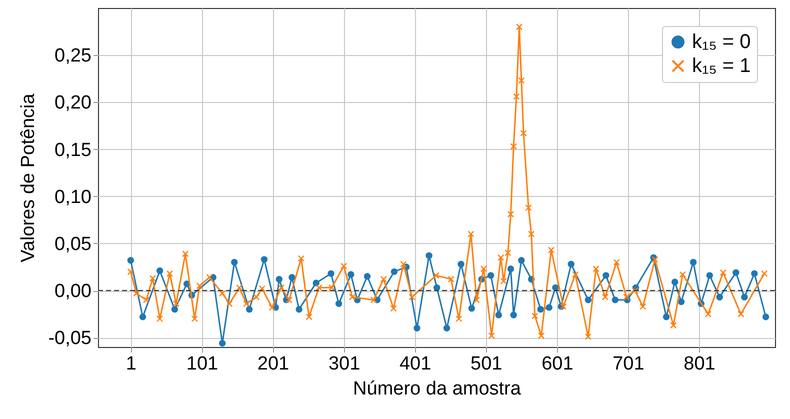 The width and height of the screenshot is (790, 419). What do you see at coordinates (73, 103) in the screenshot?
I see `y-tick-label: 0,20` at bounding box center [73, 103].